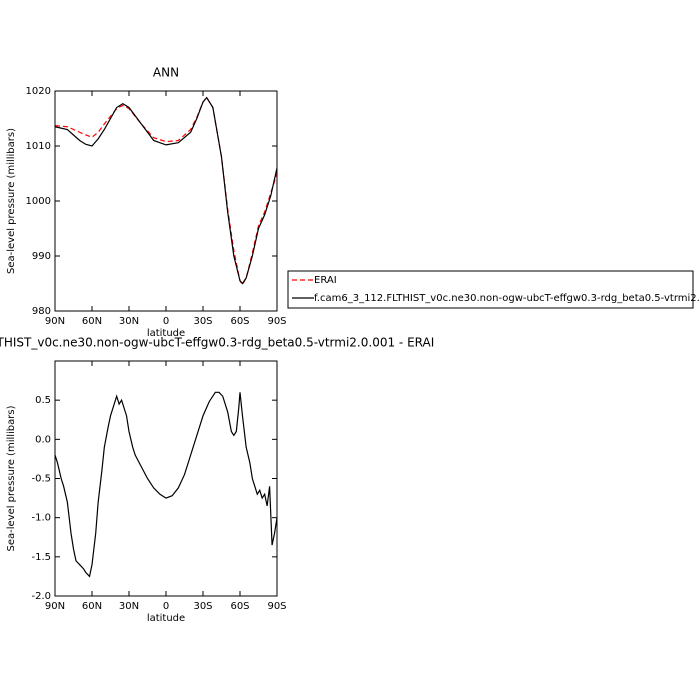 The height and width of the screenshot is (700, 700). Describe the element at coordinates (43, 439) in the screenshot. I see `y-tick-label: 0.0` at that location.